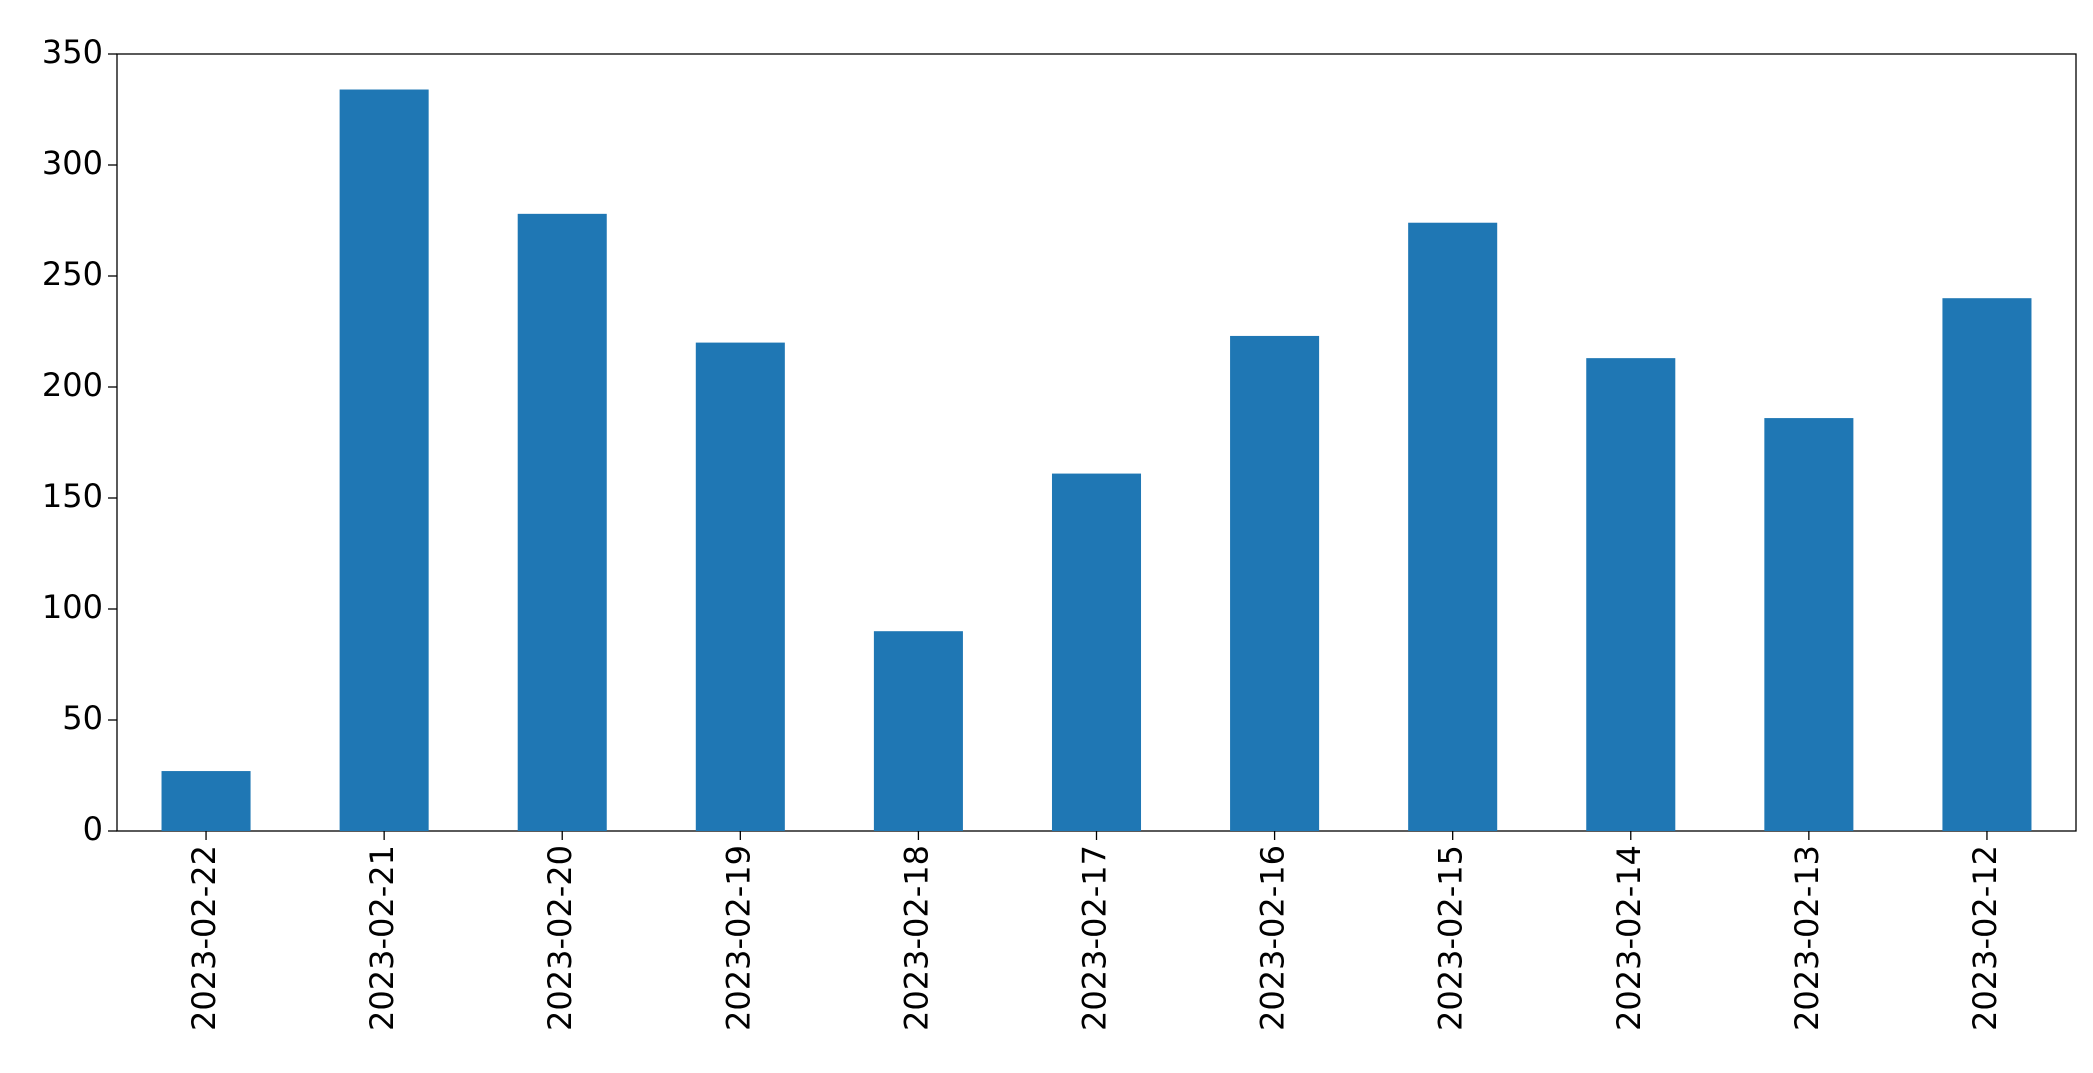 The image size is (2093, 1073). I want to click on y-tick-label: 200, so click(72, 385).